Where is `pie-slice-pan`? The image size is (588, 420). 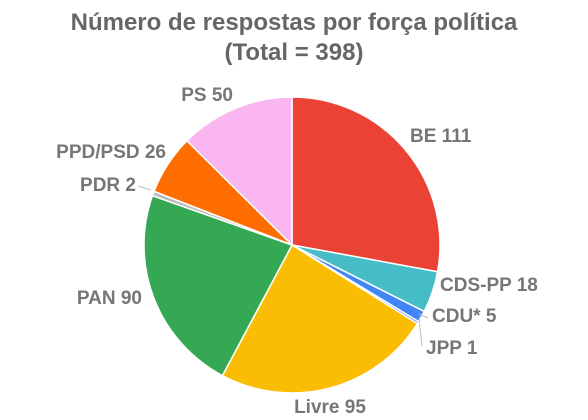 pie-slice-pan is located at coordinates (218, 285).